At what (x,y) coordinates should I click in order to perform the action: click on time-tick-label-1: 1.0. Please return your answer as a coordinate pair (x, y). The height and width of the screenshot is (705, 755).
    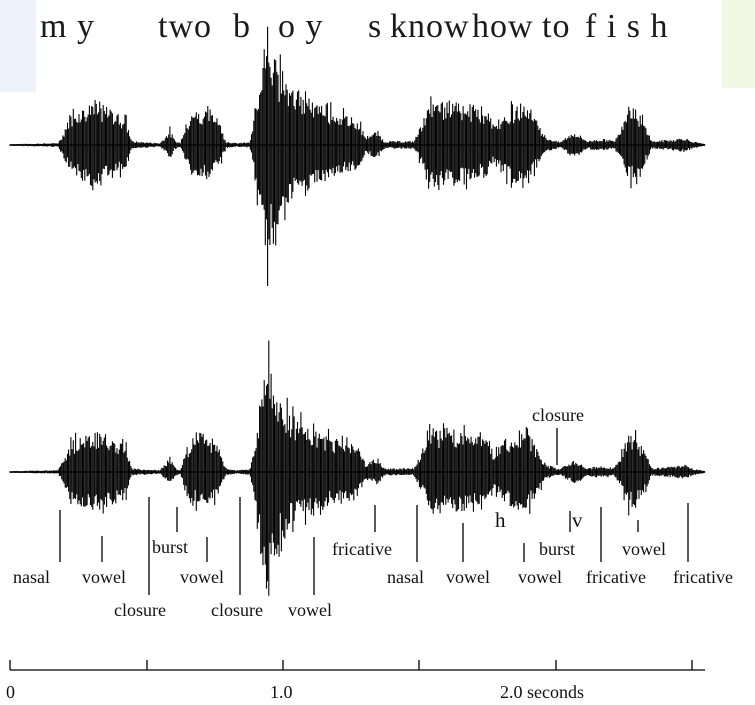
    Looking at the image, I should click on (281, 692).